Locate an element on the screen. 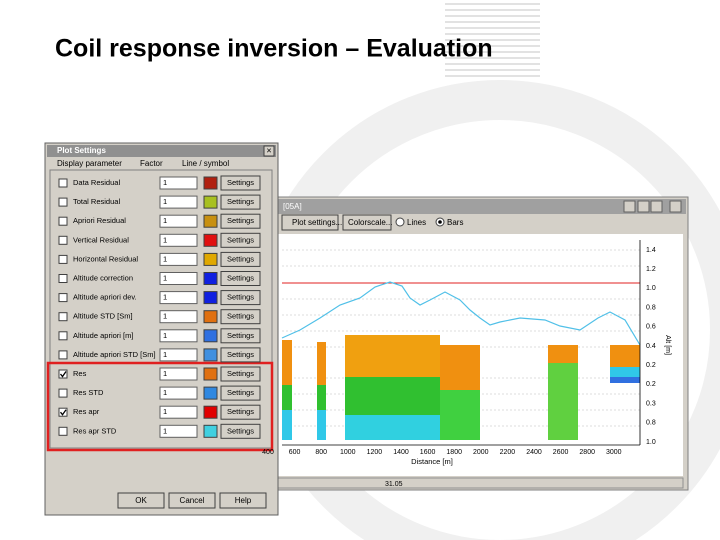 Image resolution: width=720 pixels, height=540 pixels. dialog-button-label: Cancel is located at coordinates (192, 500).